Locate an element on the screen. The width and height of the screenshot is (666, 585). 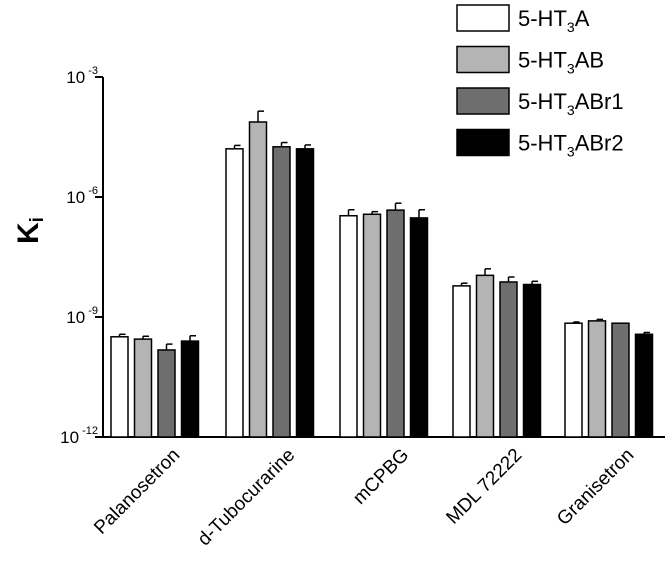
legend-label: 5-HT3ABr2 is located at coordinates (571, 145).